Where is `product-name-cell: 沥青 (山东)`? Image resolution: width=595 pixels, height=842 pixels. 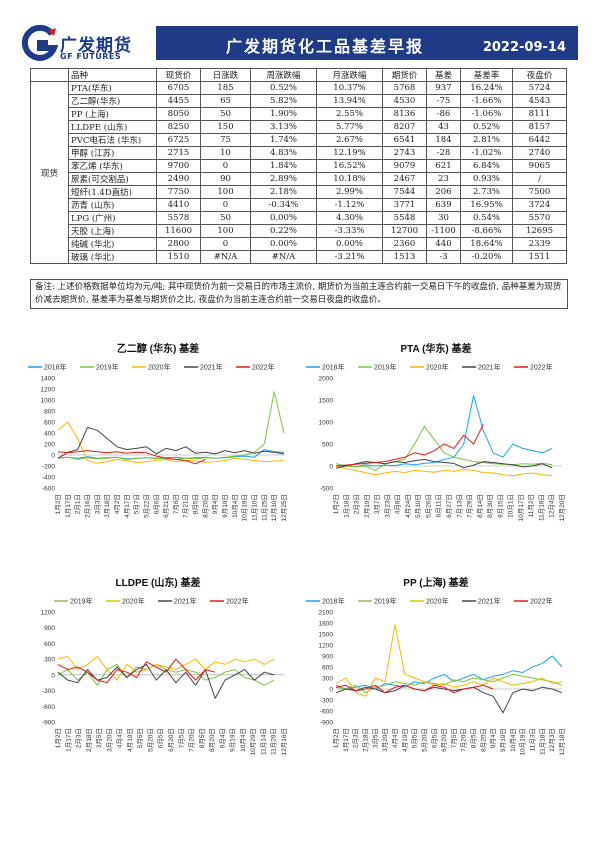
product-name-cell: 沥青 (山东) is located at coordinates (112, 205).